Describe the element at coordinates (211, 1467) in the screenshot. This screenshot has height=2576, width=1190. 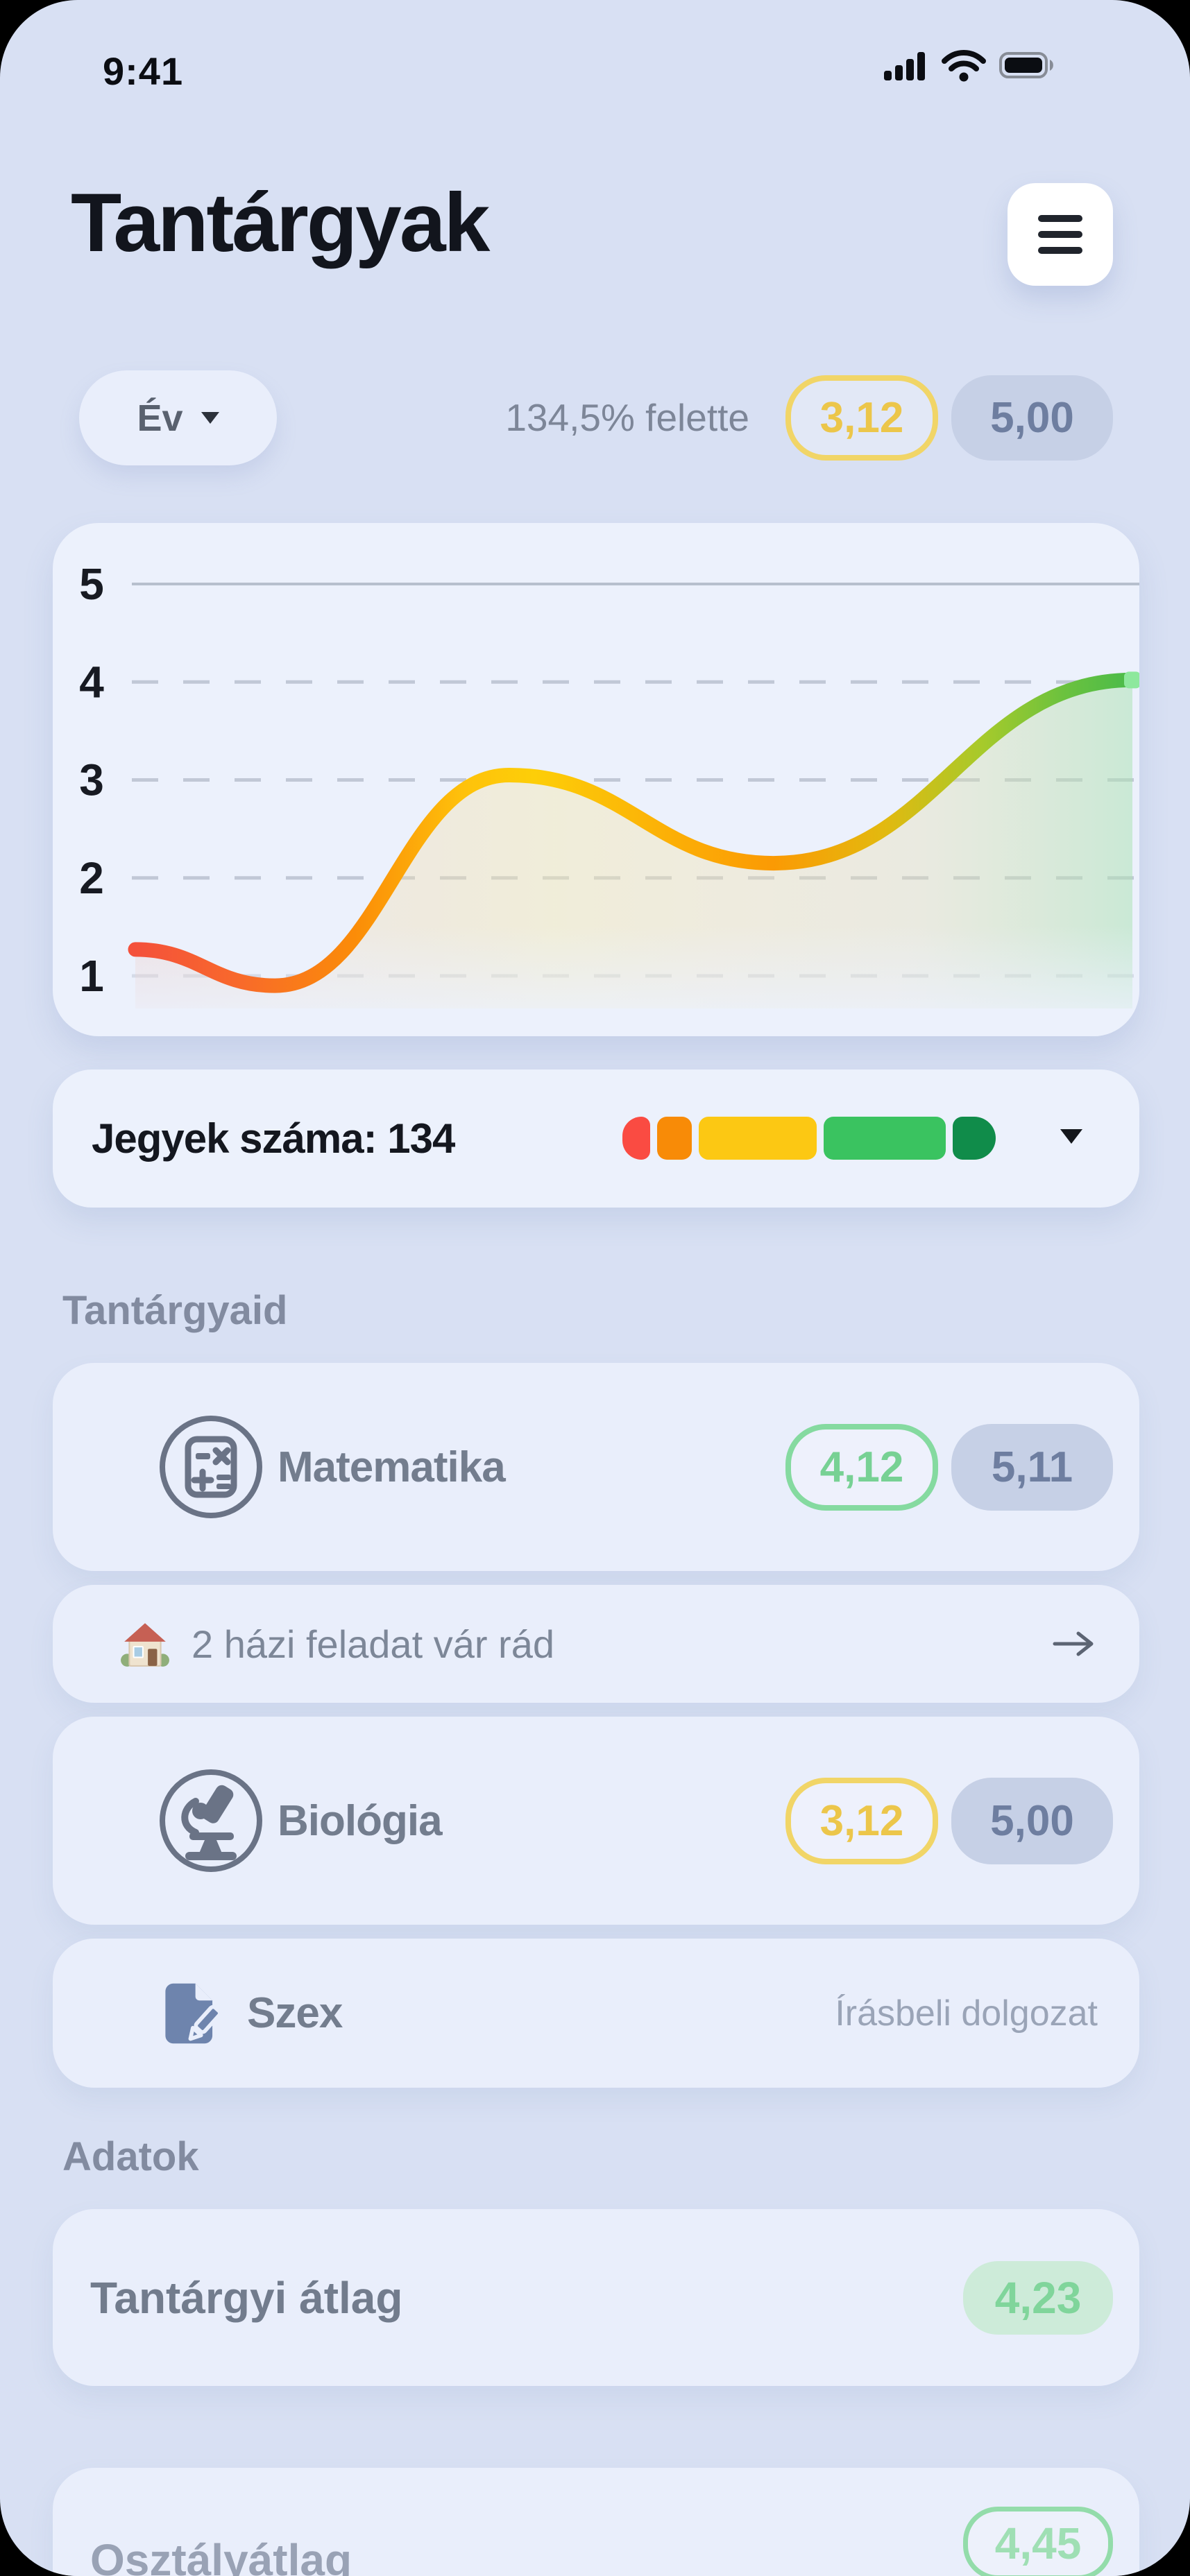
I see `calculator-icon` at that location.